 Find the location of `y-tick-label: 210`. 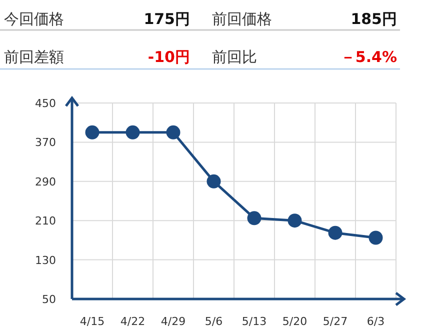

y-tick-label: 210 is located at coordinates (45, 221).